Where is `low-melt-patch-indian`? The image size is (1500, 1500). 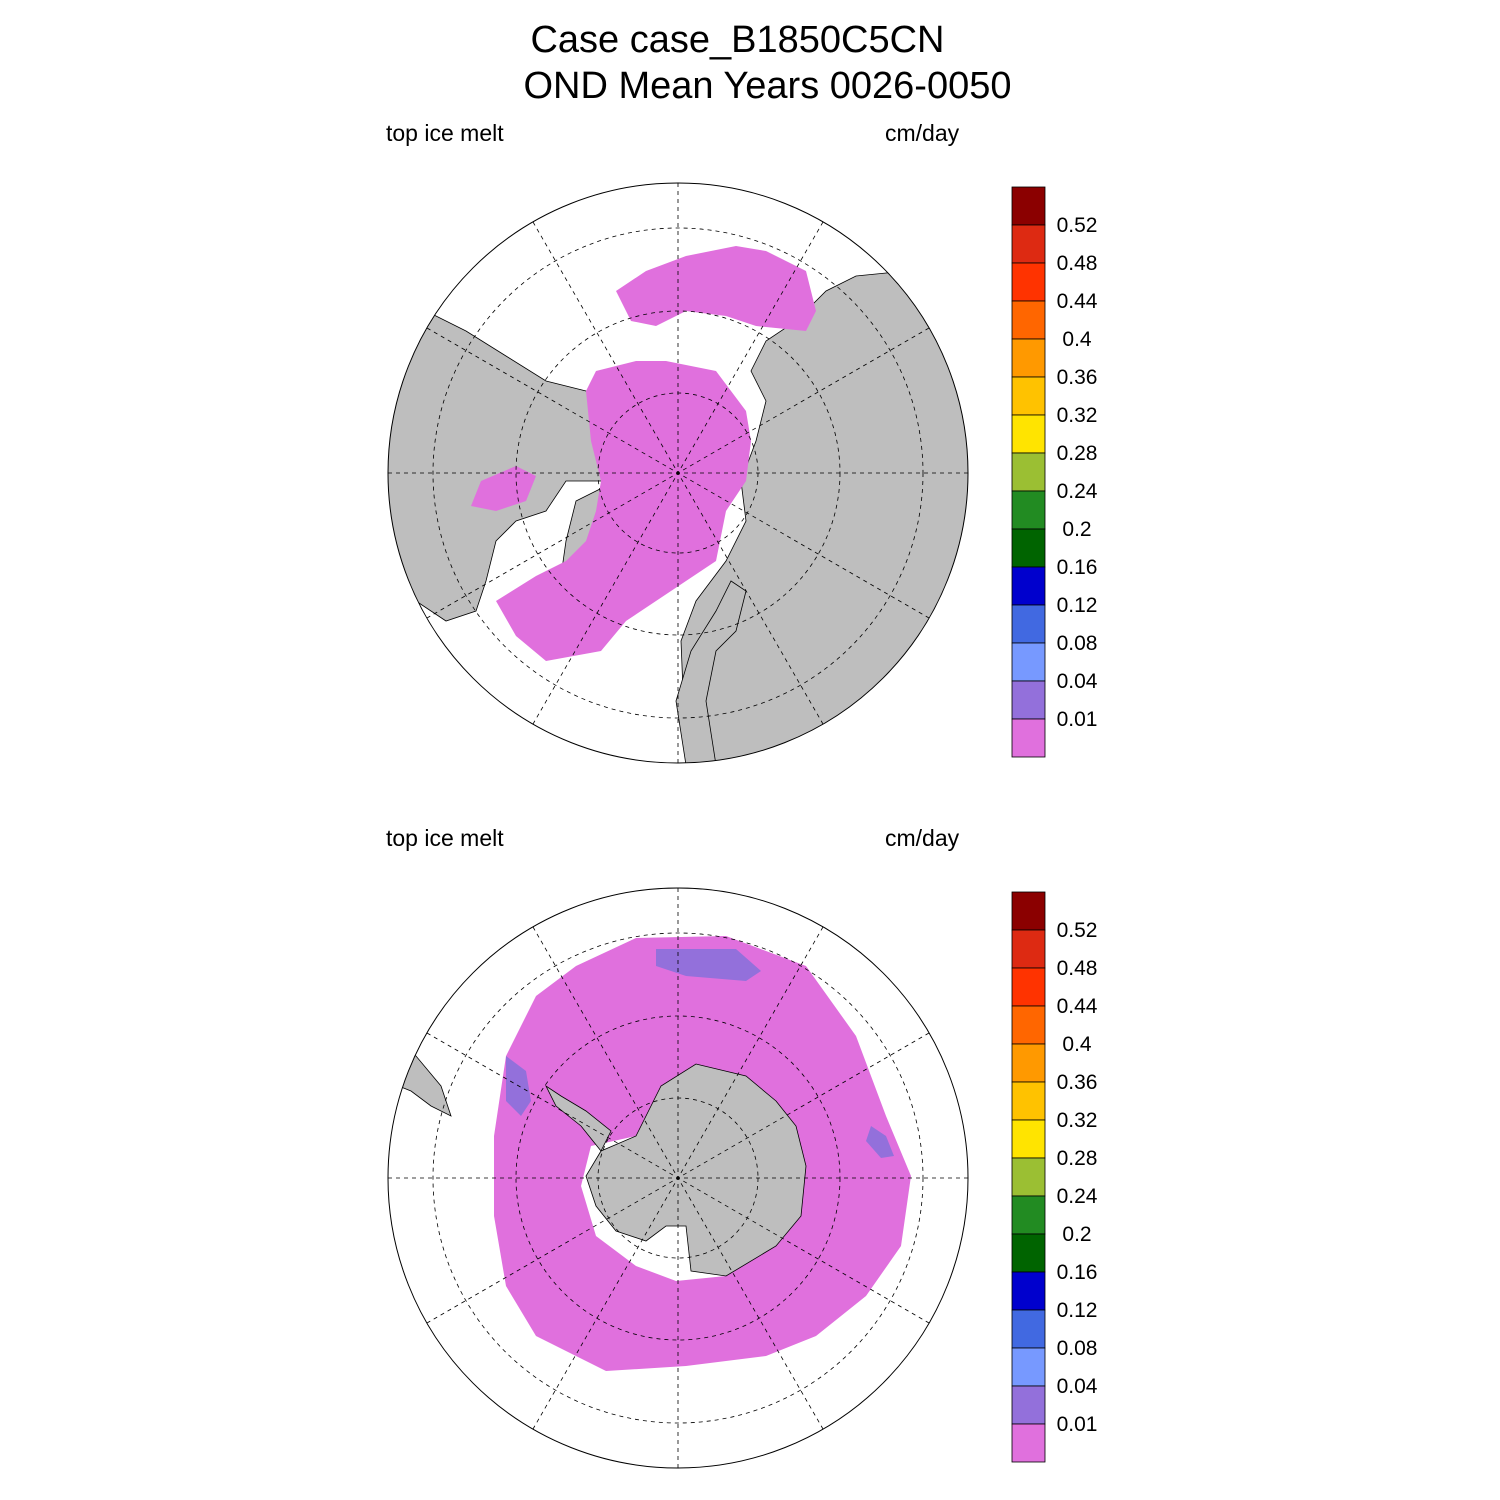 low-melt-patch-indian is located at coordinates (708, 965).